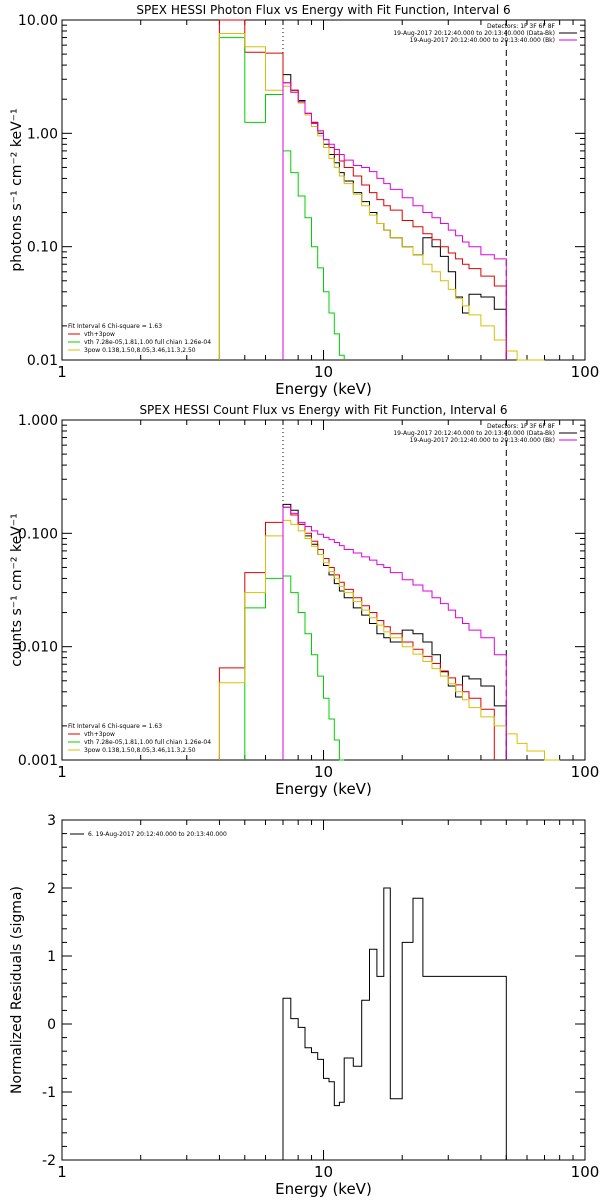  What do you see at coordinates (17, 189) in the screenshot?
I see `y-axis-label: photons s⁻¹ cm⁻² keV⁻¹` at bounding box center [17, 189].